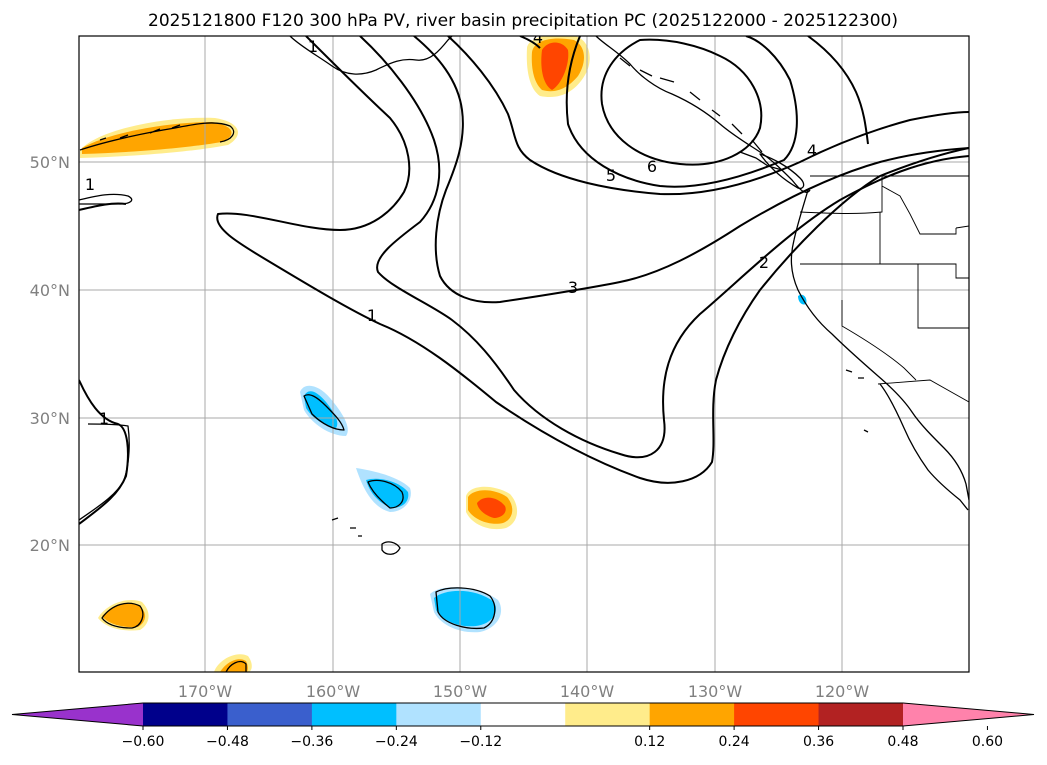 Image resolution: width=1047 pixels, height=765 pixels. I want to click on colorbar-tick-label: 0.48, so click(902, 742).